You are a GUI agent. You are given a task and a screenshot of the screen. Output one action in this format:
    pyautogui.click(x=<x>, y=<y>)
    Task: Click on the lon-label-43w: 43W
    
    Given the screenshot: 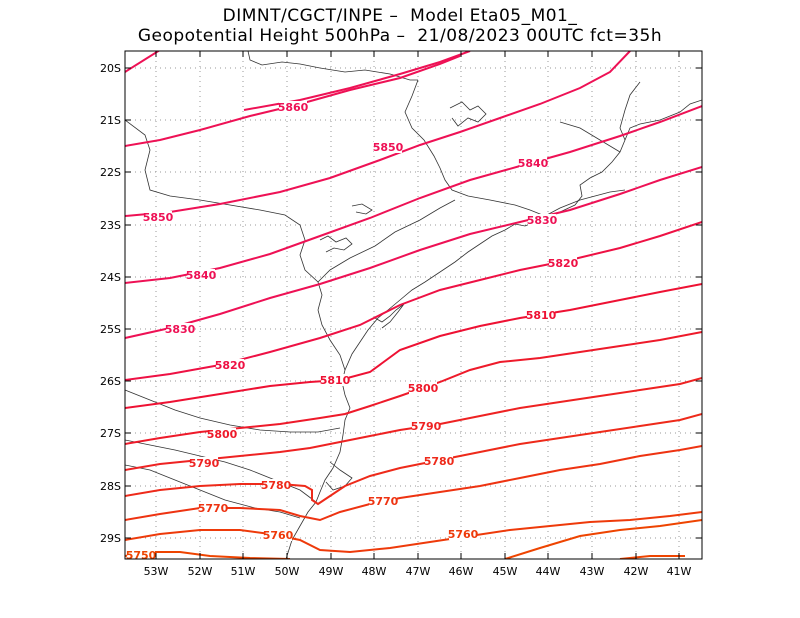 What is the action you would take?
    pyautogui.click(x=592, y=571)
    